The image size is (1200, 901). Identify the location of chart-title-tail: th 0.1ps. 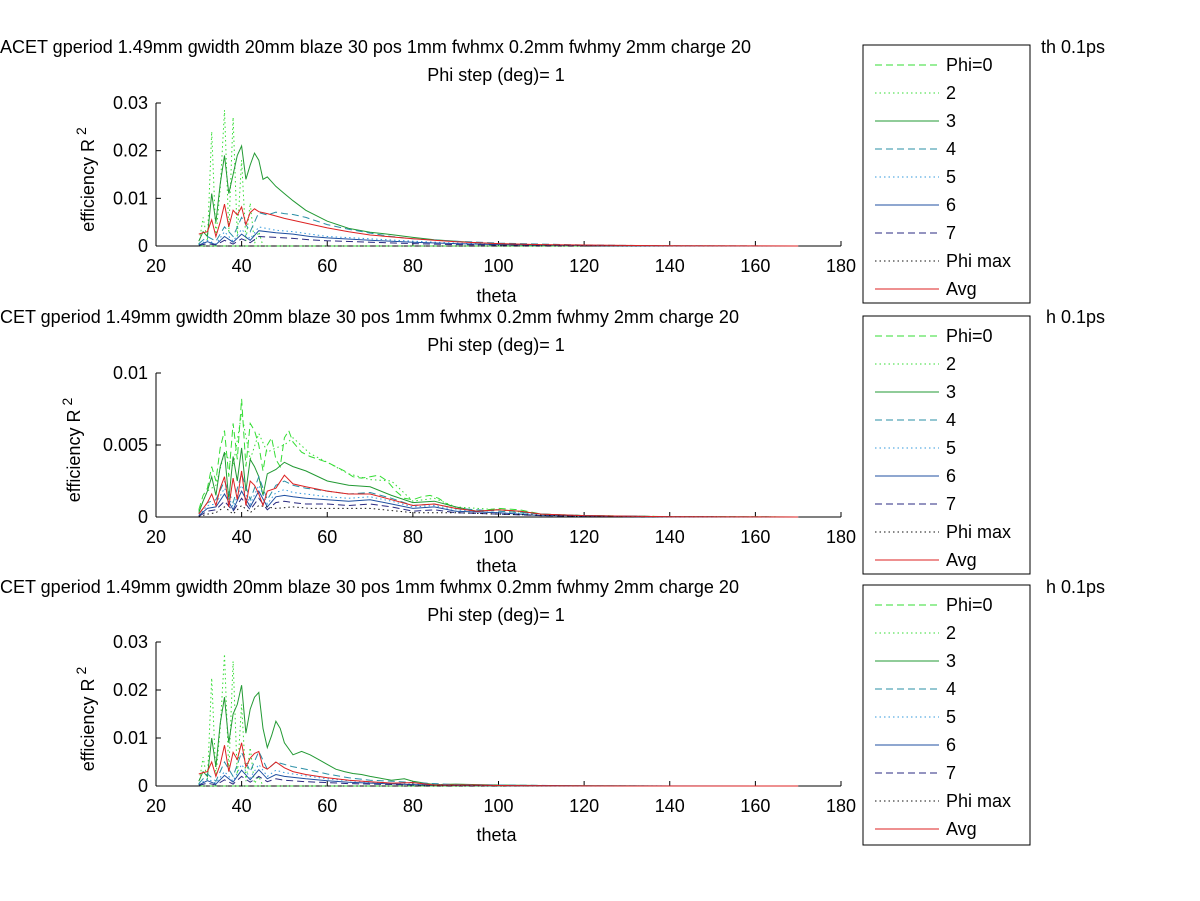
(1073, 47).